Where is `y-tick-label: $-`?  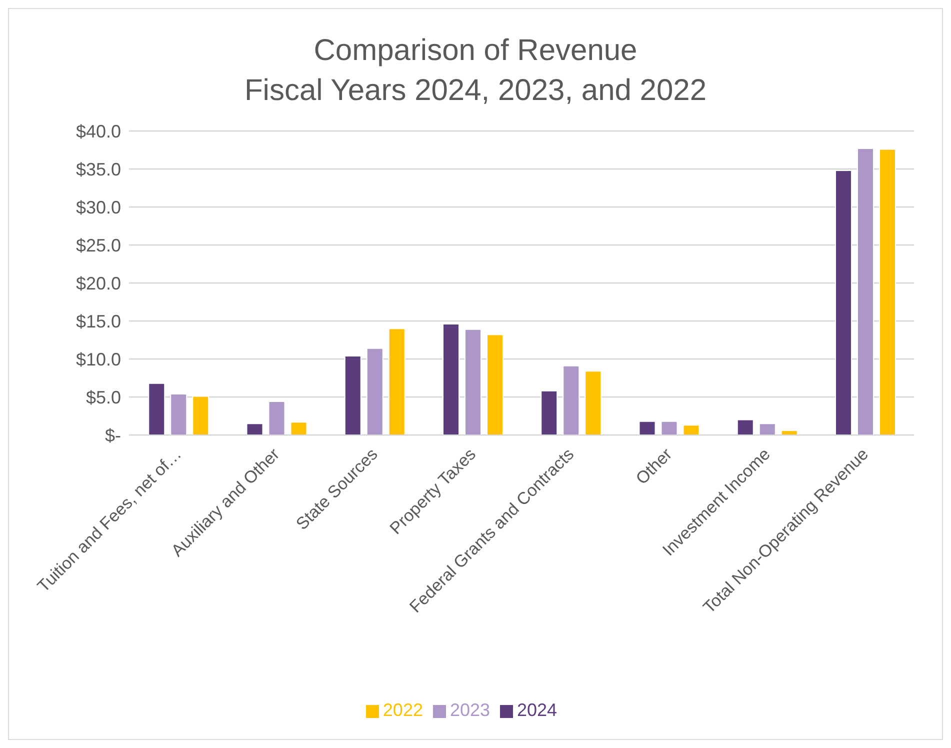 y-tick-label: $- is located at coordinates (112, 435).